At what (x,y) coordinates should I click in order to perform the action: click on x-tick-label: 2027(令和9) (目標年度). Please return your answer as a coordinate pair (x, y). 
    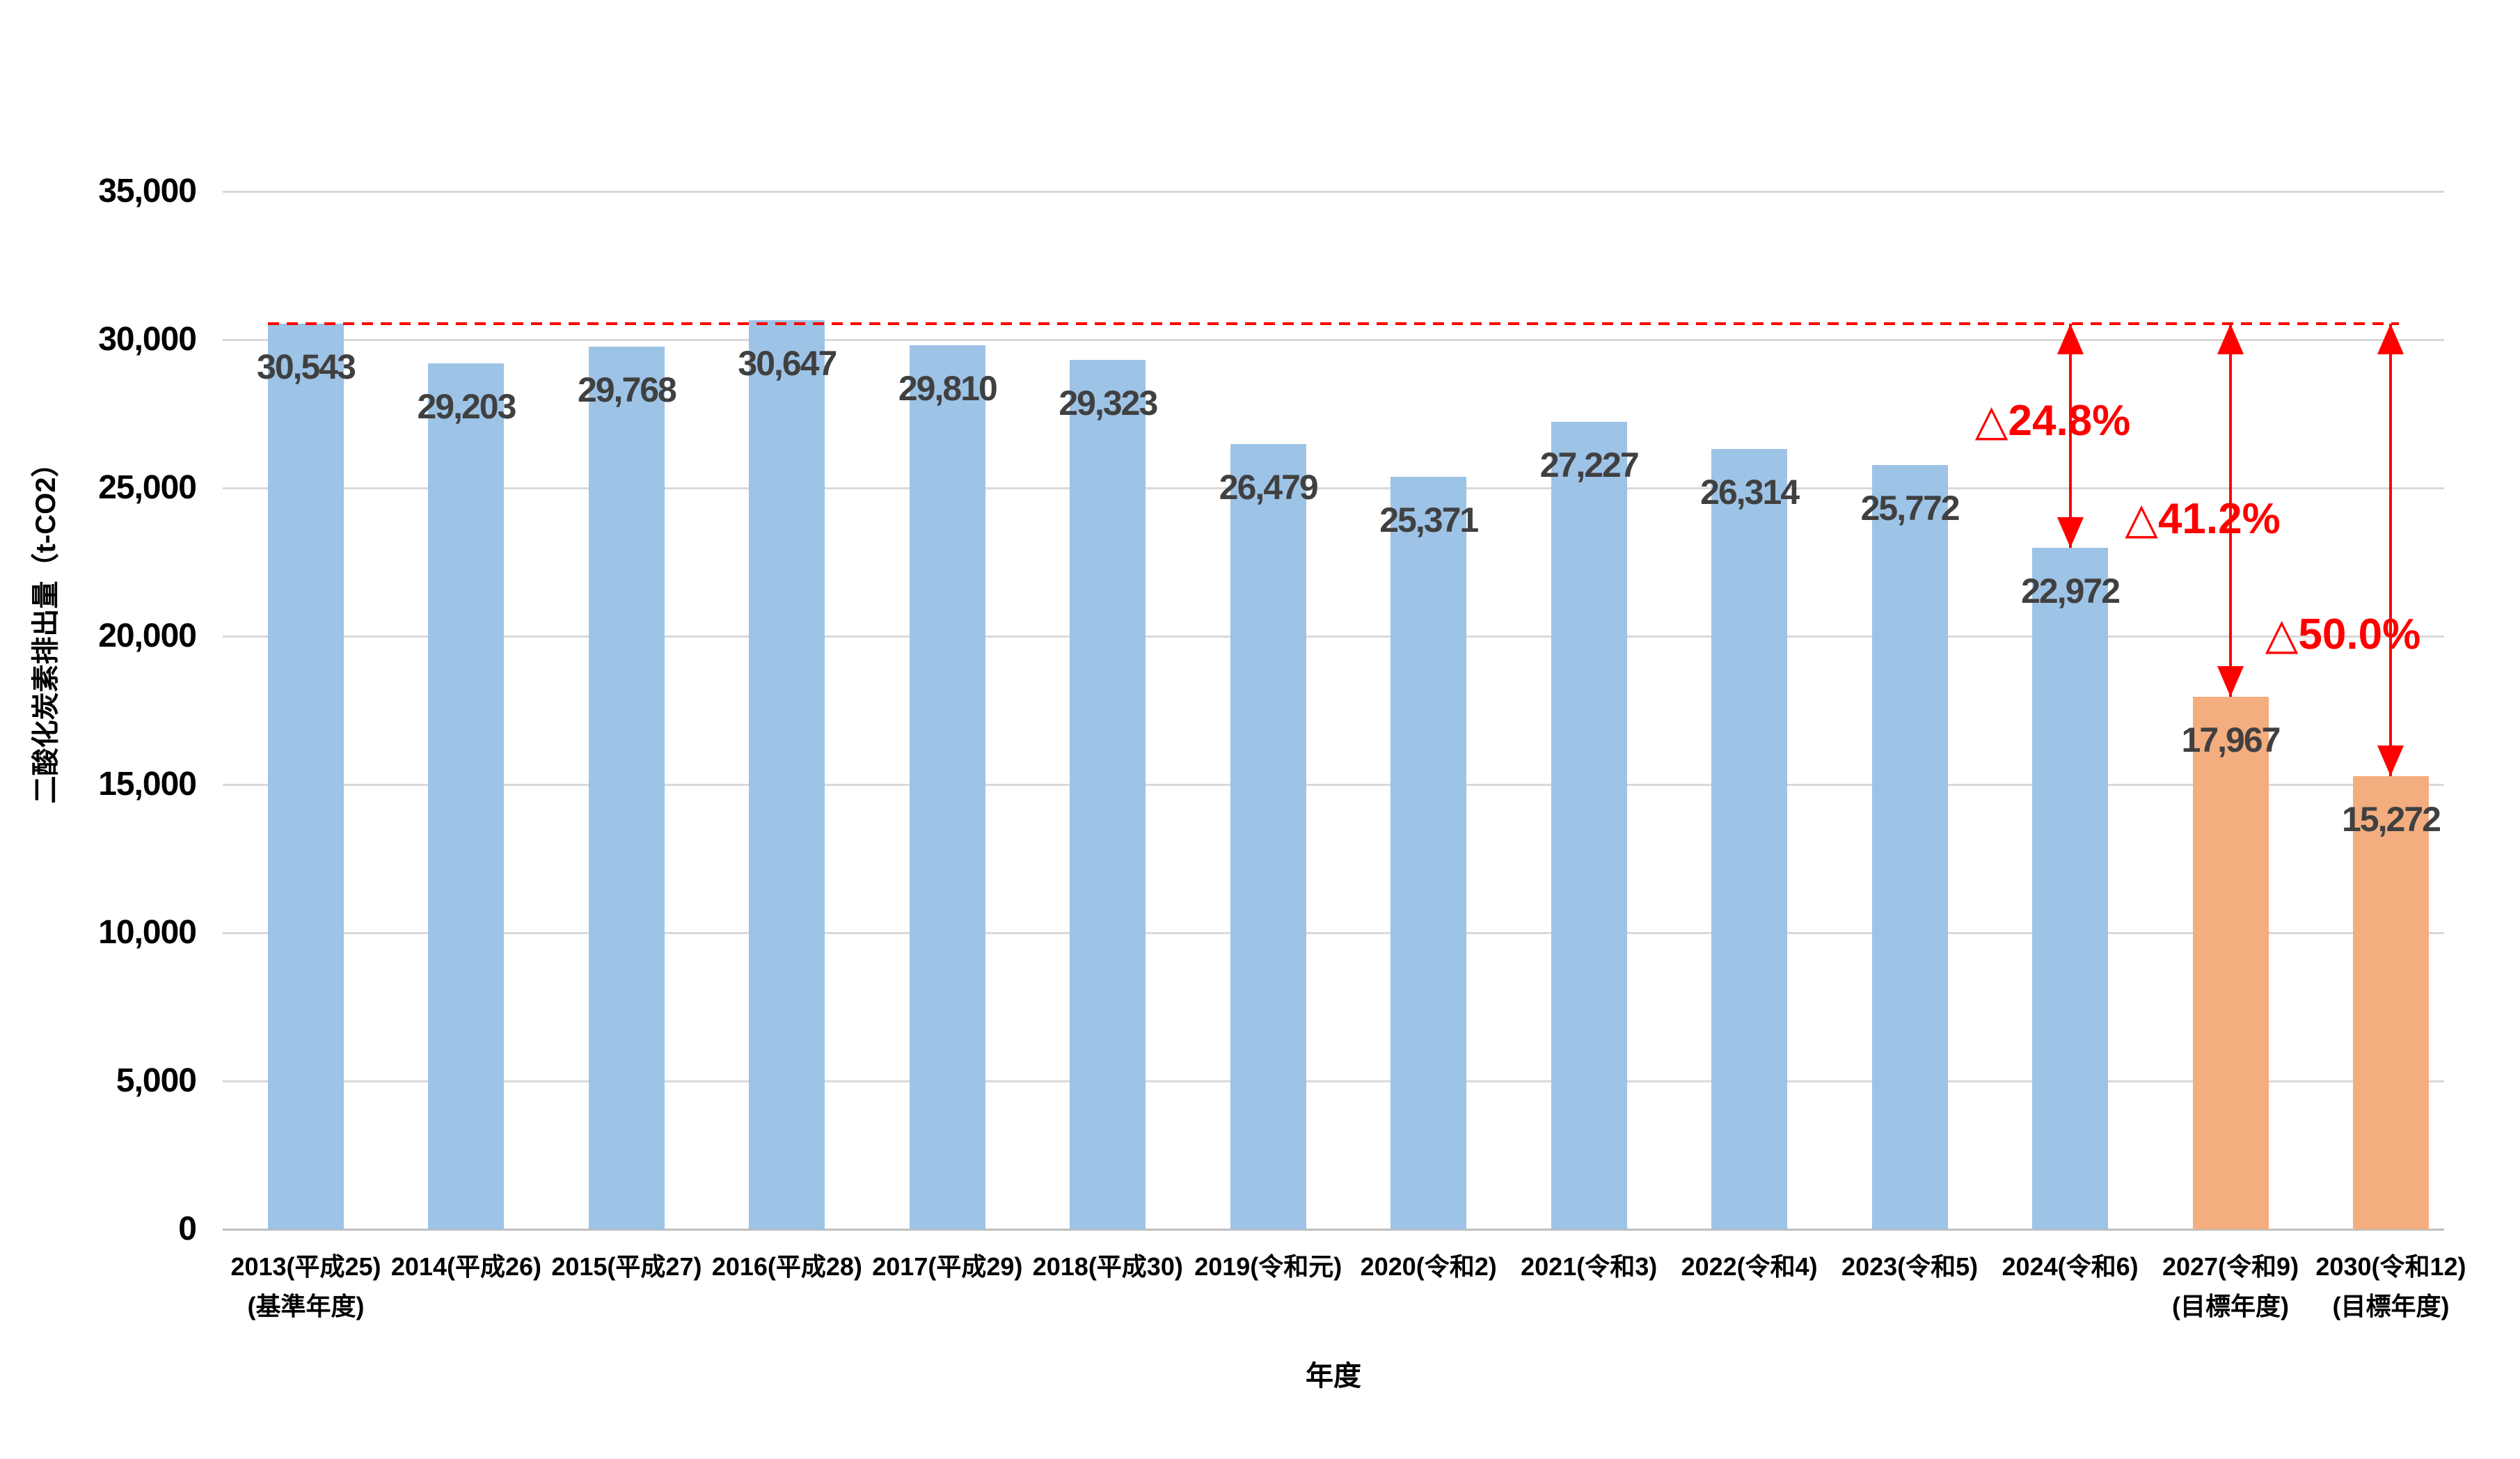
    Looking at the image, I should click on (2231, 1288).